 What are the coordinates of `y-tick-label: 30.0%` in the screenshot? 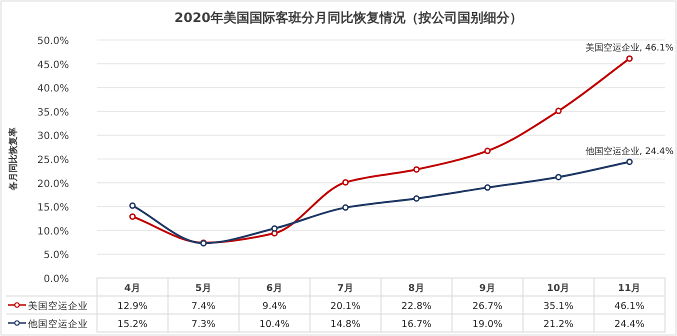 It's located at (53, 136).